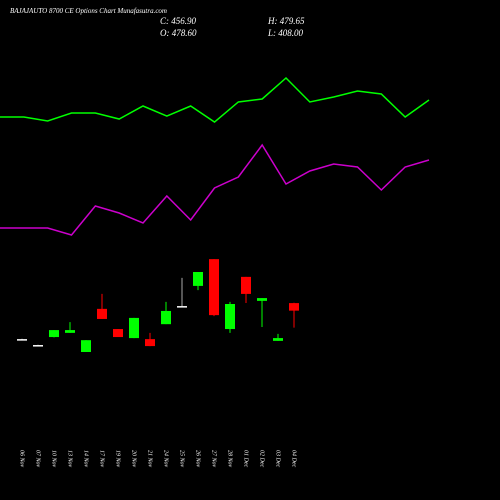 The width and height of the screenshot is (500, 500). Describe the element at coordinates (278, 458) in the screenshot. I see `x-tick-label: 03 Dec` at that location.